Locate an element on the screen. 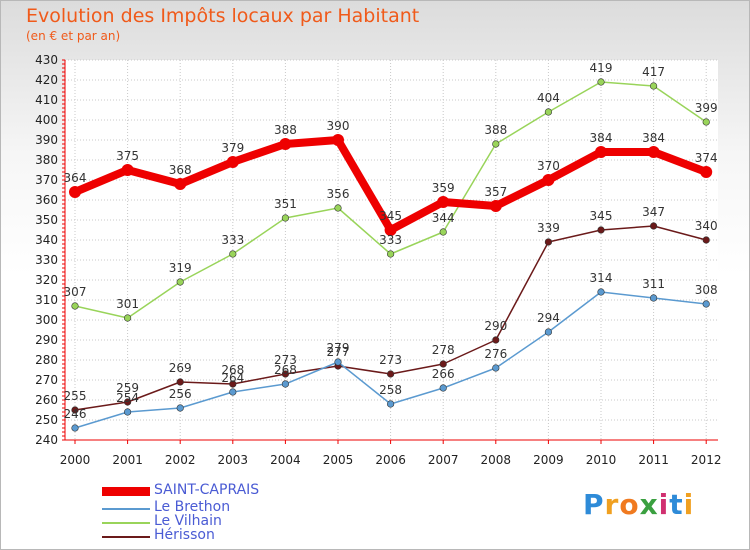 The height and width of the screenshot is (550, 750). data-label: 375 is located at coordinates (127, 156).